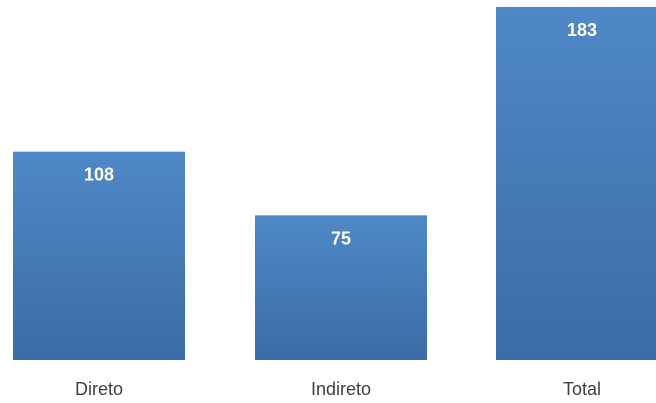 Image resolution: width=656 pixels, height=403 pixels. What do you see at coordinates (341, 389) in the screenshot?
I see `category-label-indireto: Indireto` at bounding box center [341, 389].